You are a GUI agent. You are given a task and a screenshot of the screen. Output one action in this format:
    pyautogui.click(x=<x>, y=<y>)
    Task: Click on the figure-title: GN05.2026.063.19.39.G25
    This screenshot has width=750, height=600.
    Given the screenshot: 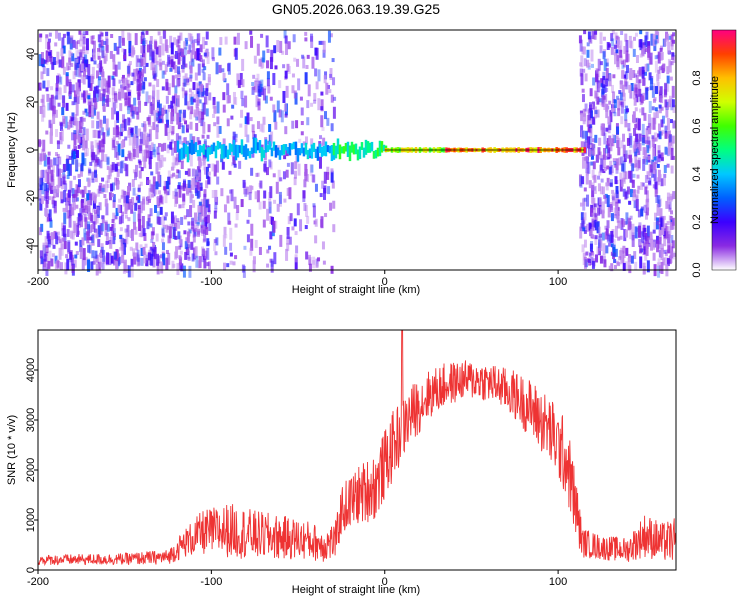 What is the action you would take?
    pyautogui.click(x=356, y=9)
    